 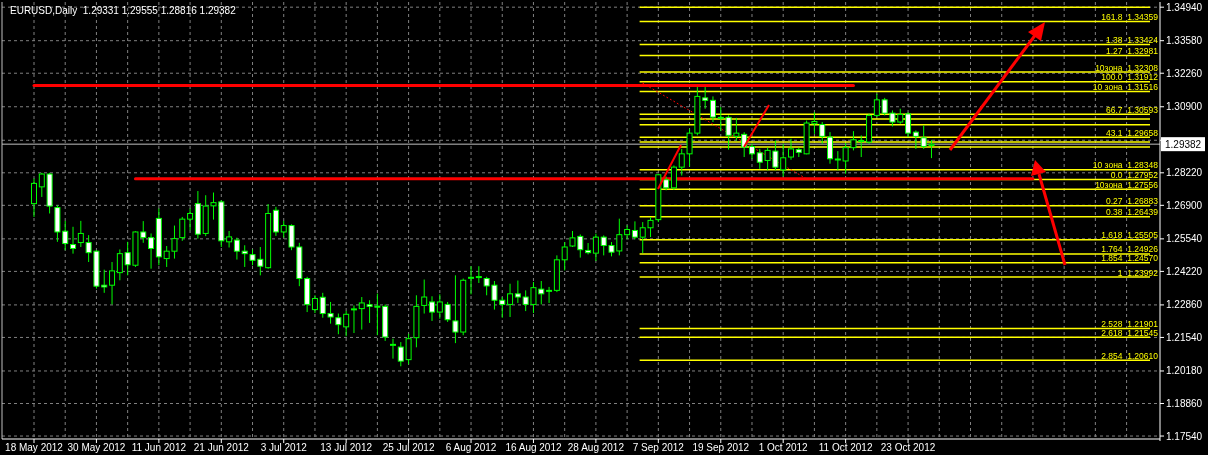 What do you see at coordinates (1134, 174) in the screenshot?
I see `ref-line-label: 0.0 1.27952` at bounding box center [1134, 174].